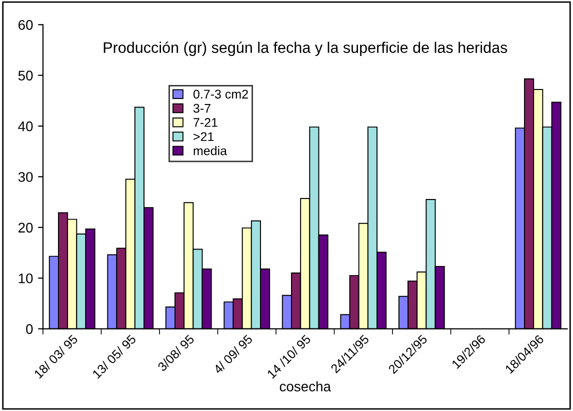 Image resolution: width=573 pixels, height=411 pixels. I want to click on y-tick-label: 20, so click(25, 227).